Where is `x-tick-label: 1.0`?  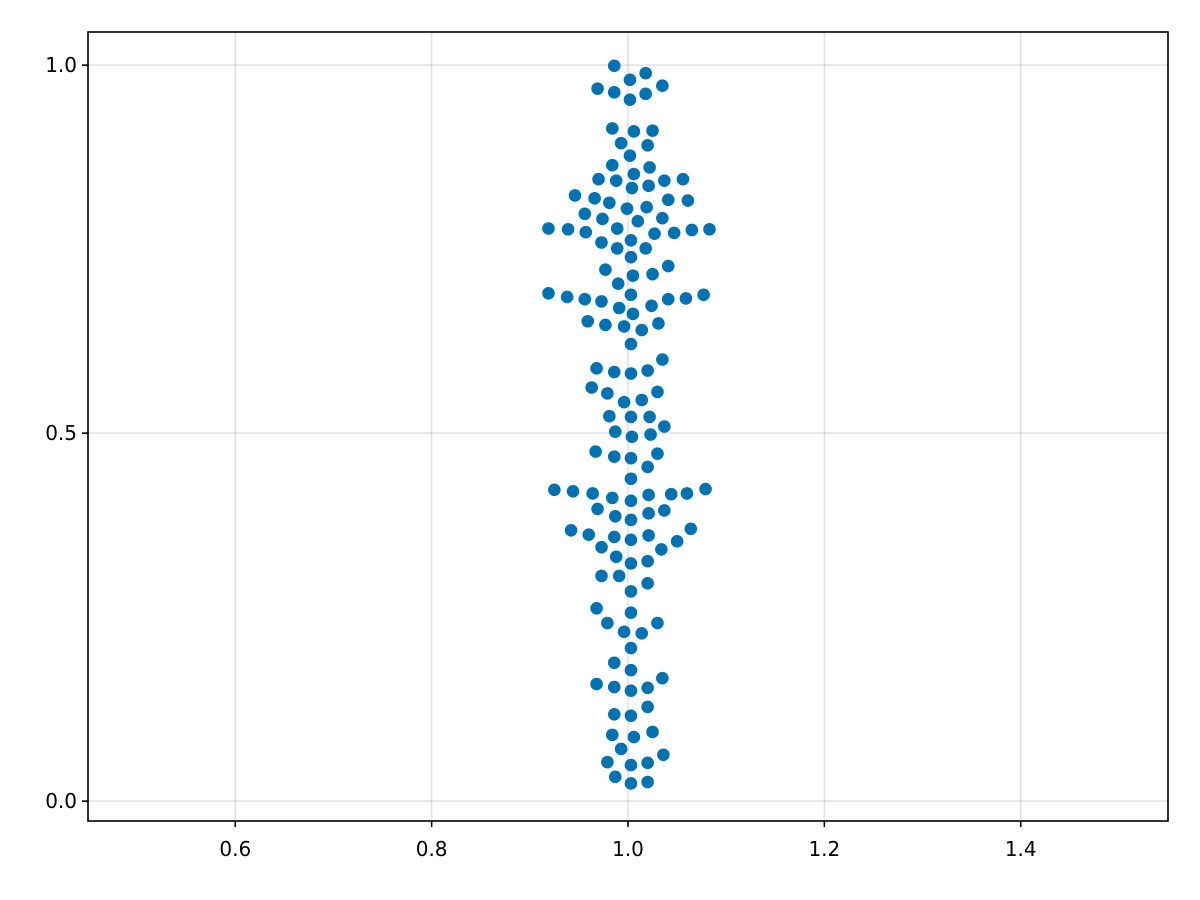
x-tick-label: 1.0 is located at coordinates (628, 849).